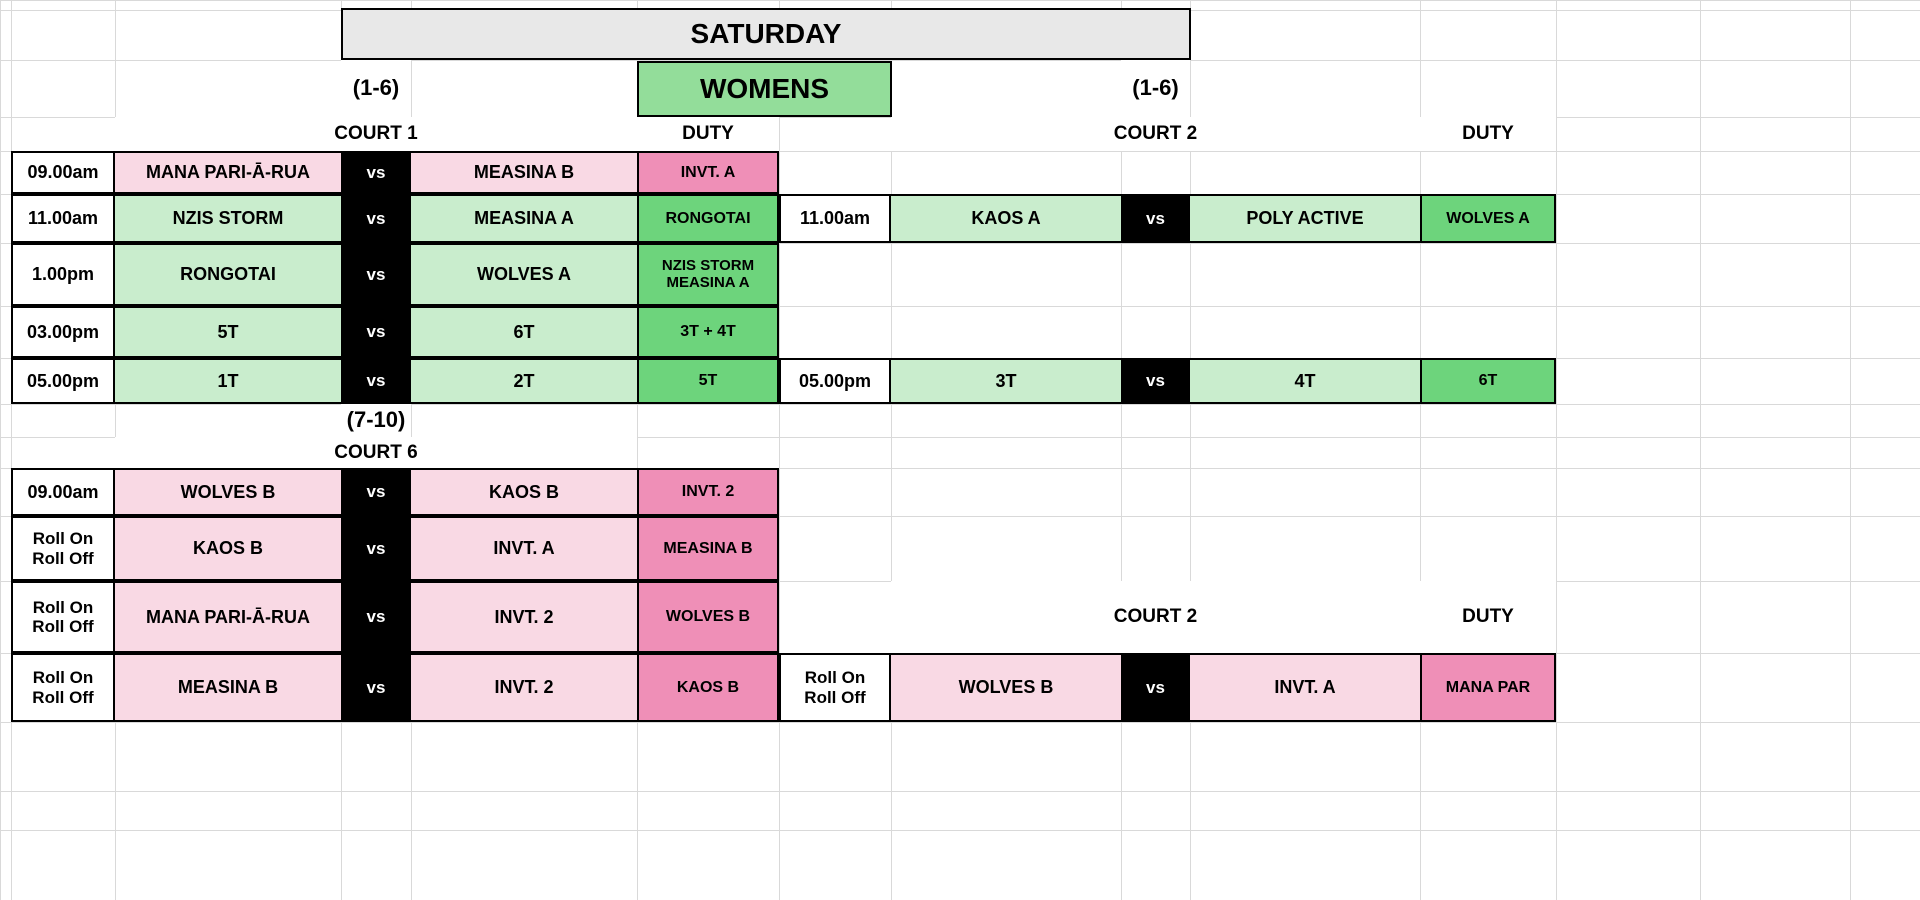 The height and width of the screenshot is (900, 1920). Describe the element at coordinates (63, 332) in the screenshot. I see `time-cell: 03.00pm` at that location.